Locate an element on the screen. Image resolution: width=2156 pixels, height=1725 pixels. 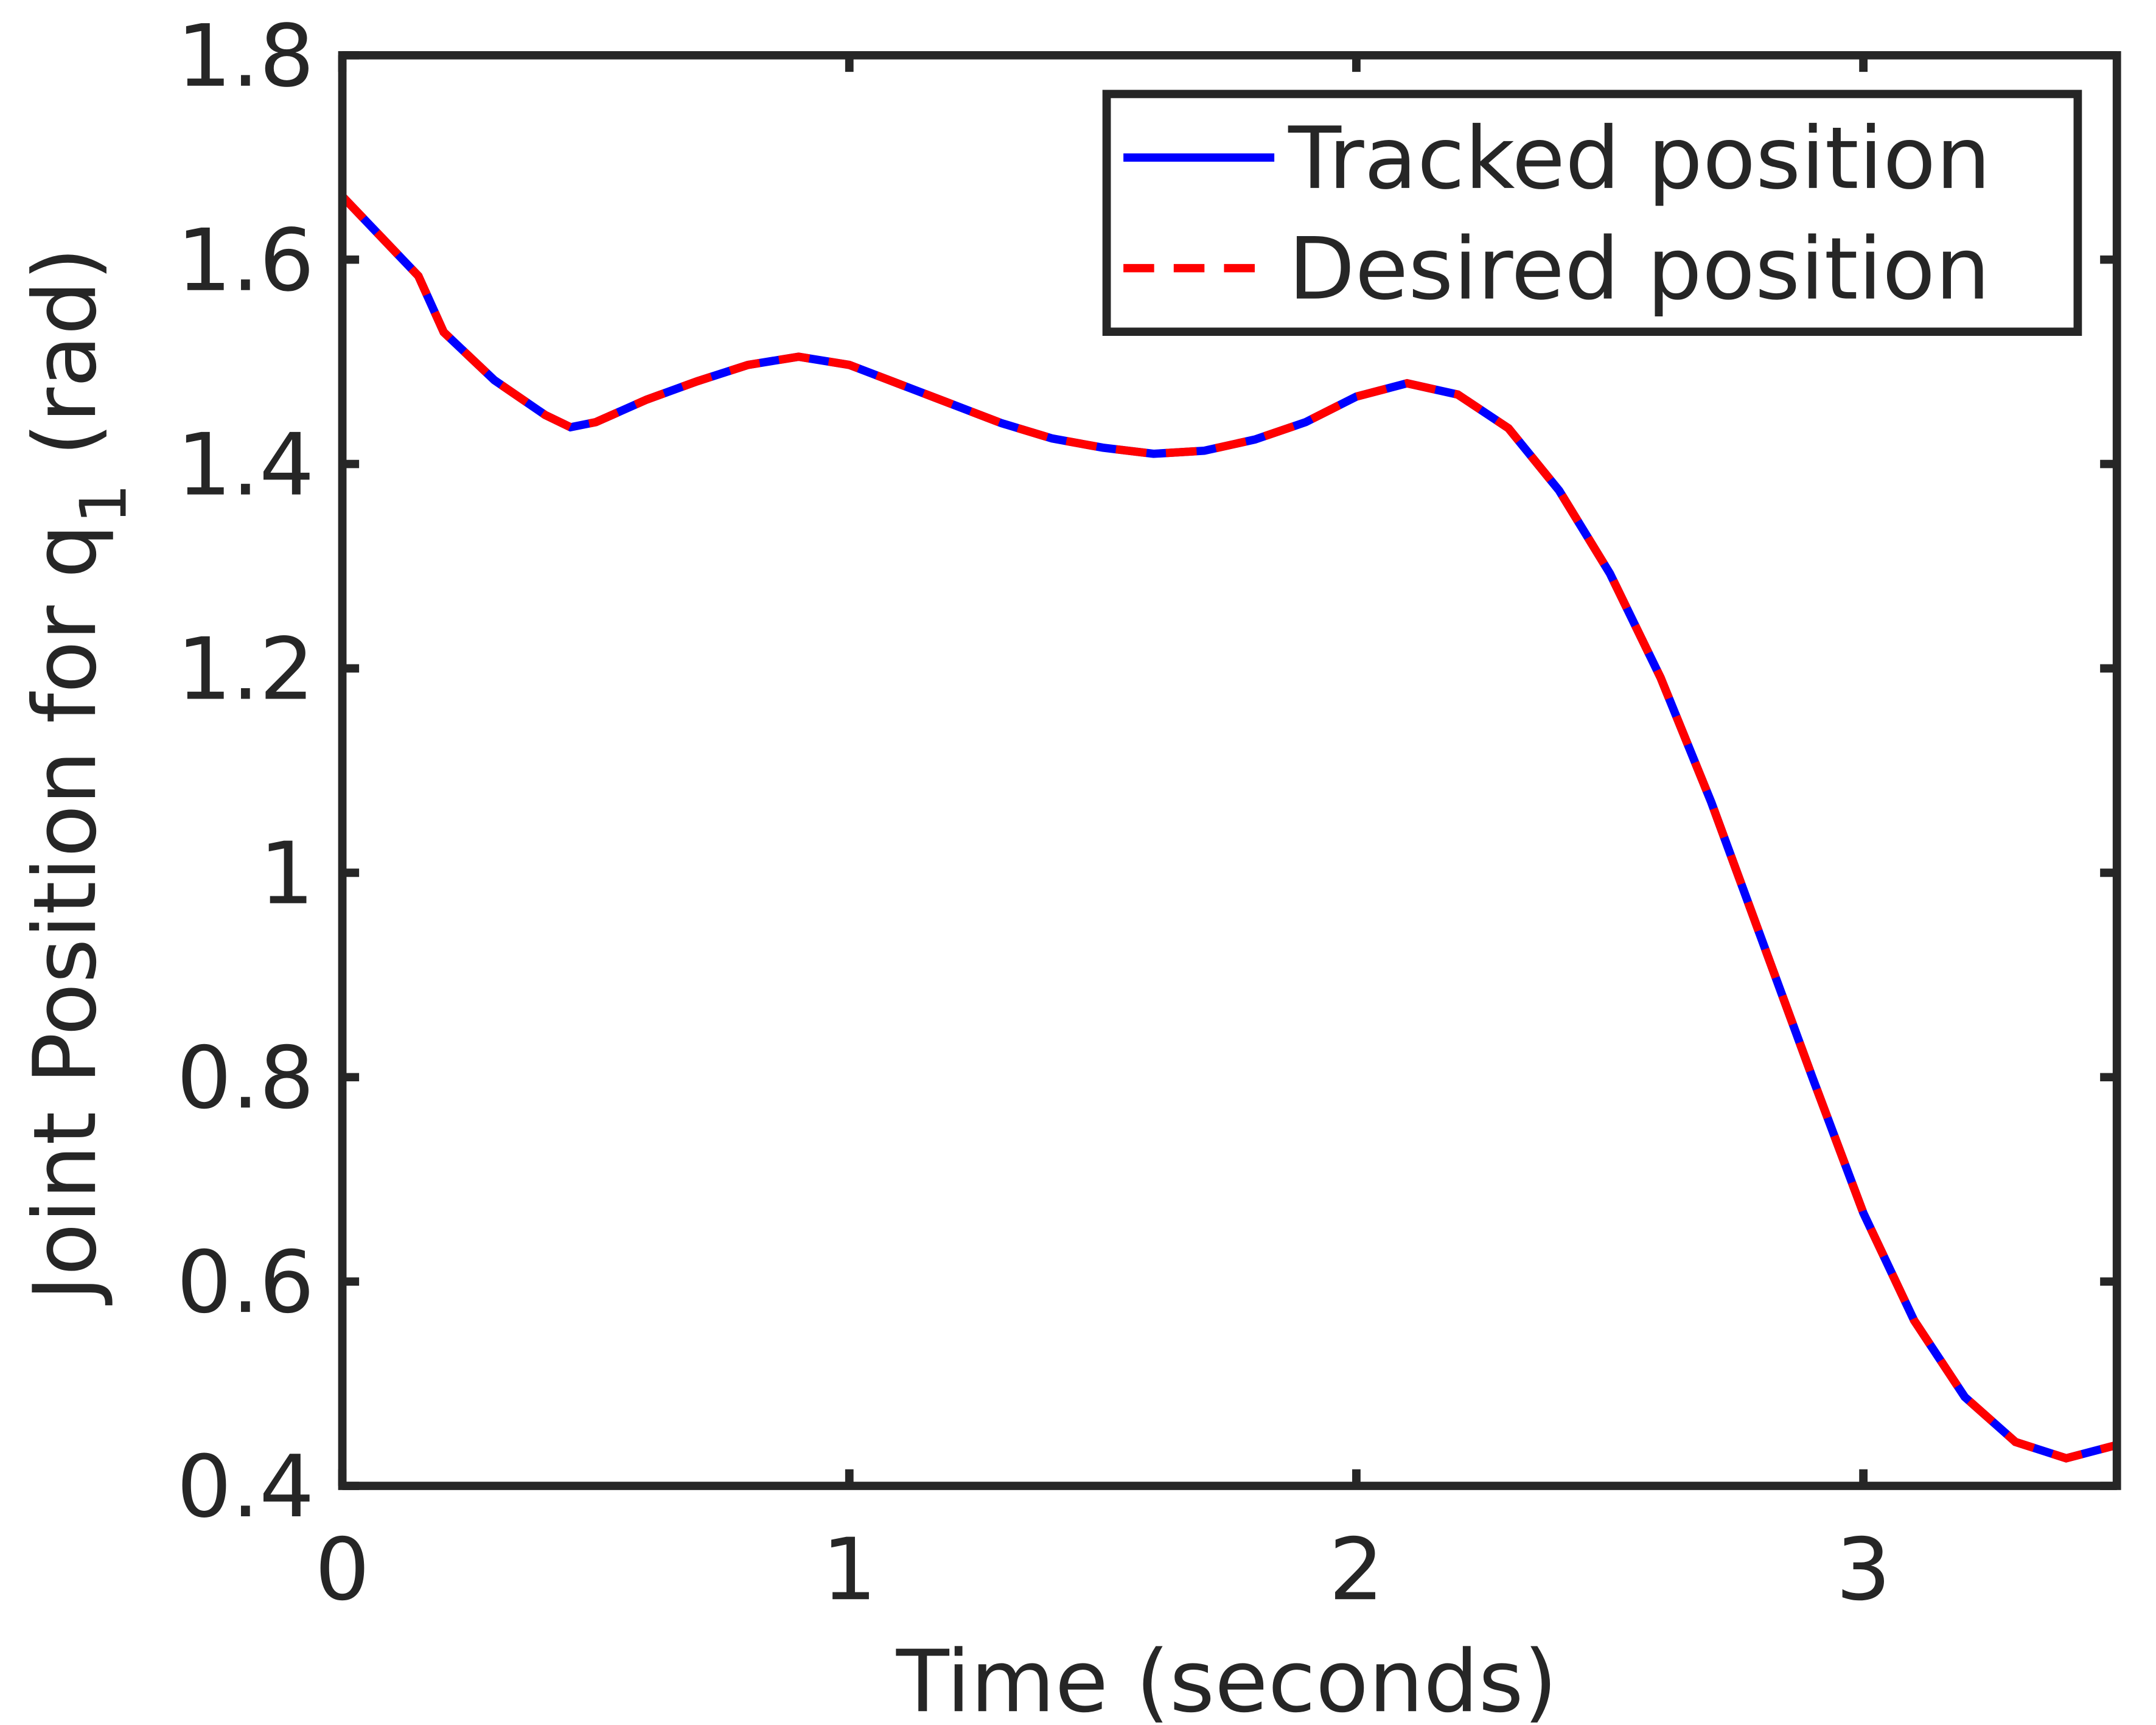
x-tick-label: 3 is located at coordinates (1863, 1570).